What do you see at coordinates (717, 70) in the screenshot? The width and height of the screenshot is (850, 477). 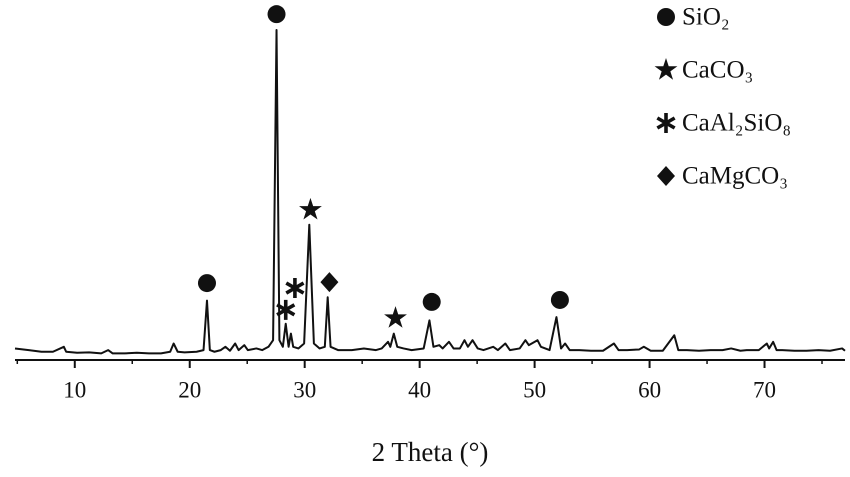 I see `legend-label: CaCO₃` at bounding box center [717, 70].